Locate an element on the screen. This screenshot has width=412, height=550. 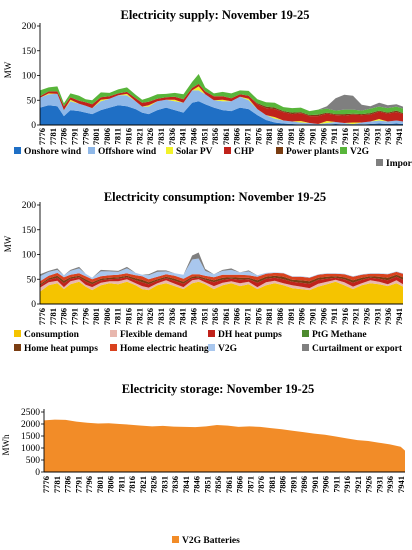
legend-item: Home electric heating is located at coordinates (159, 349).